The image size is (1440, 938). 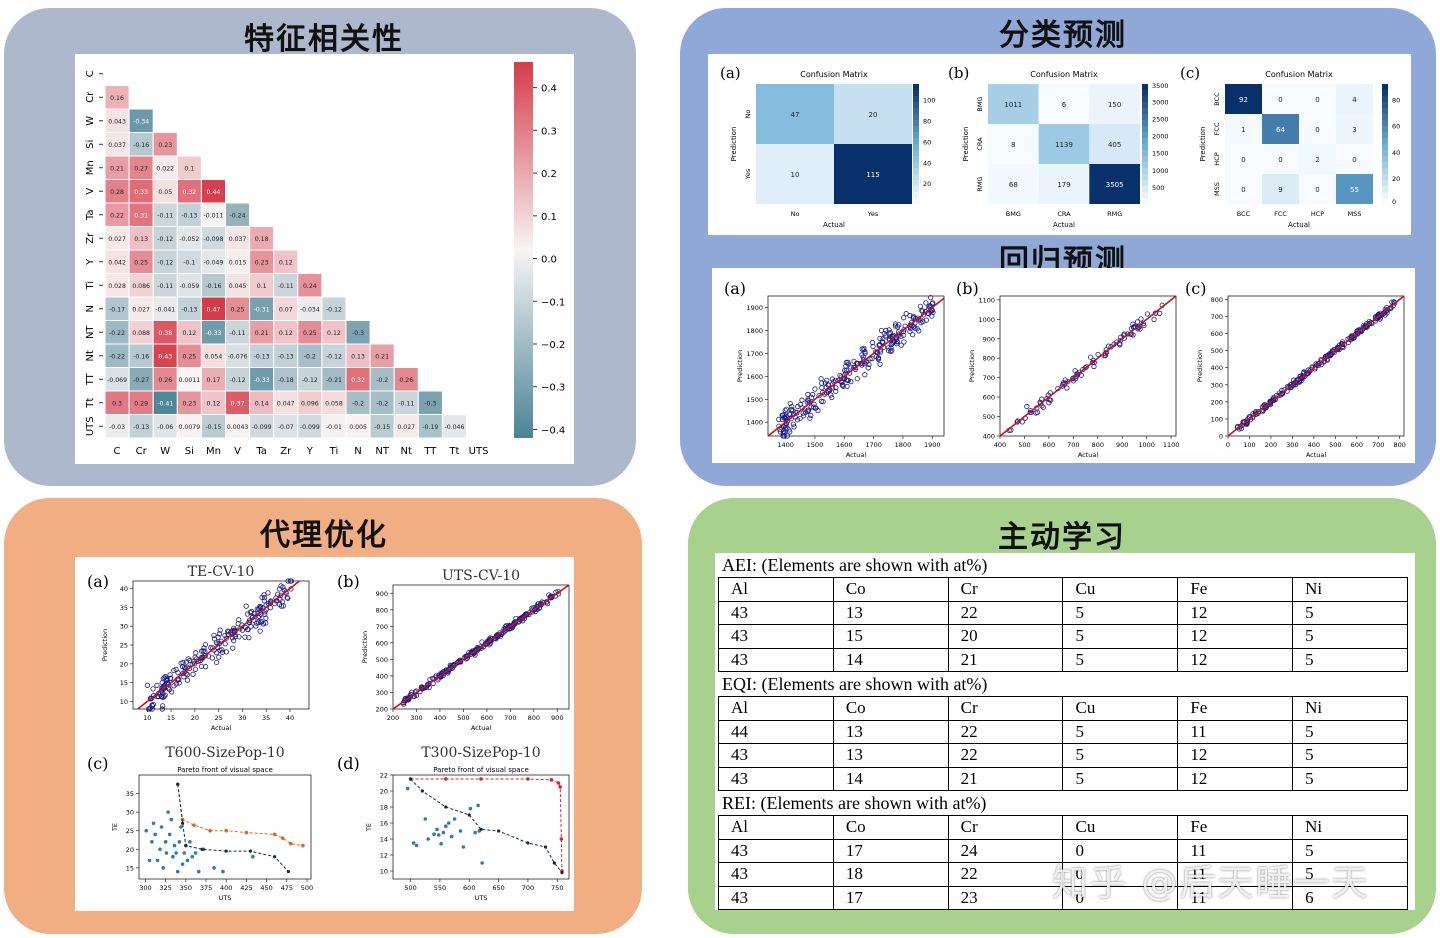 What do you see at coordinates (324, 535) in the screenshot?
I see `surrogate-title: 代理优化` at bounding box center [324, 535].